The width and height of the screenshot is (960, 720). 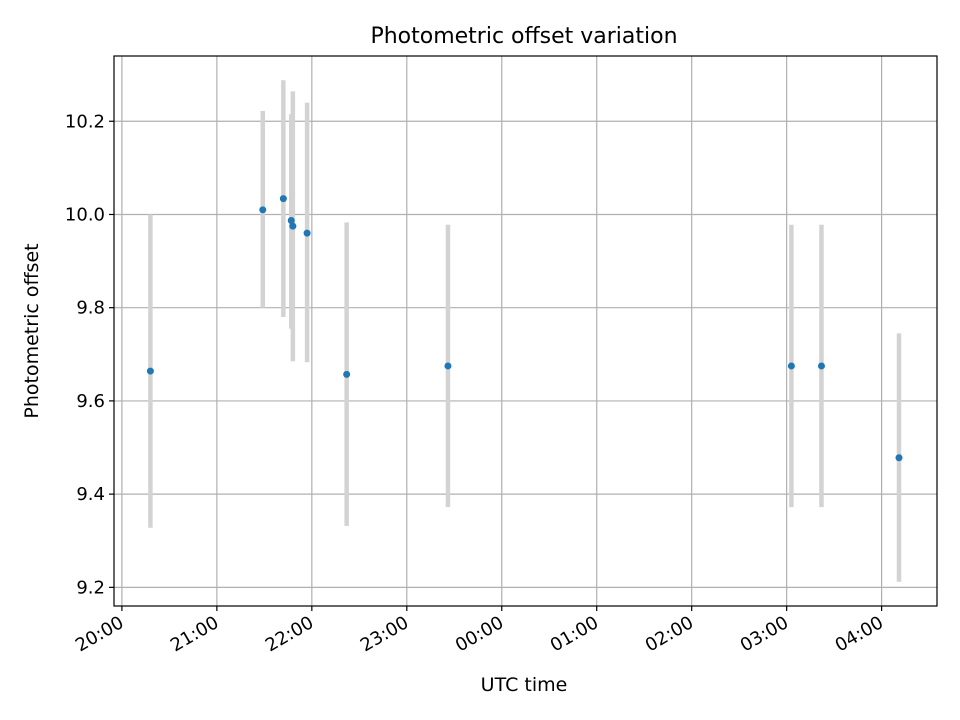 I want to click on y-tick-label: 9.8, so click(x=90, y=308).